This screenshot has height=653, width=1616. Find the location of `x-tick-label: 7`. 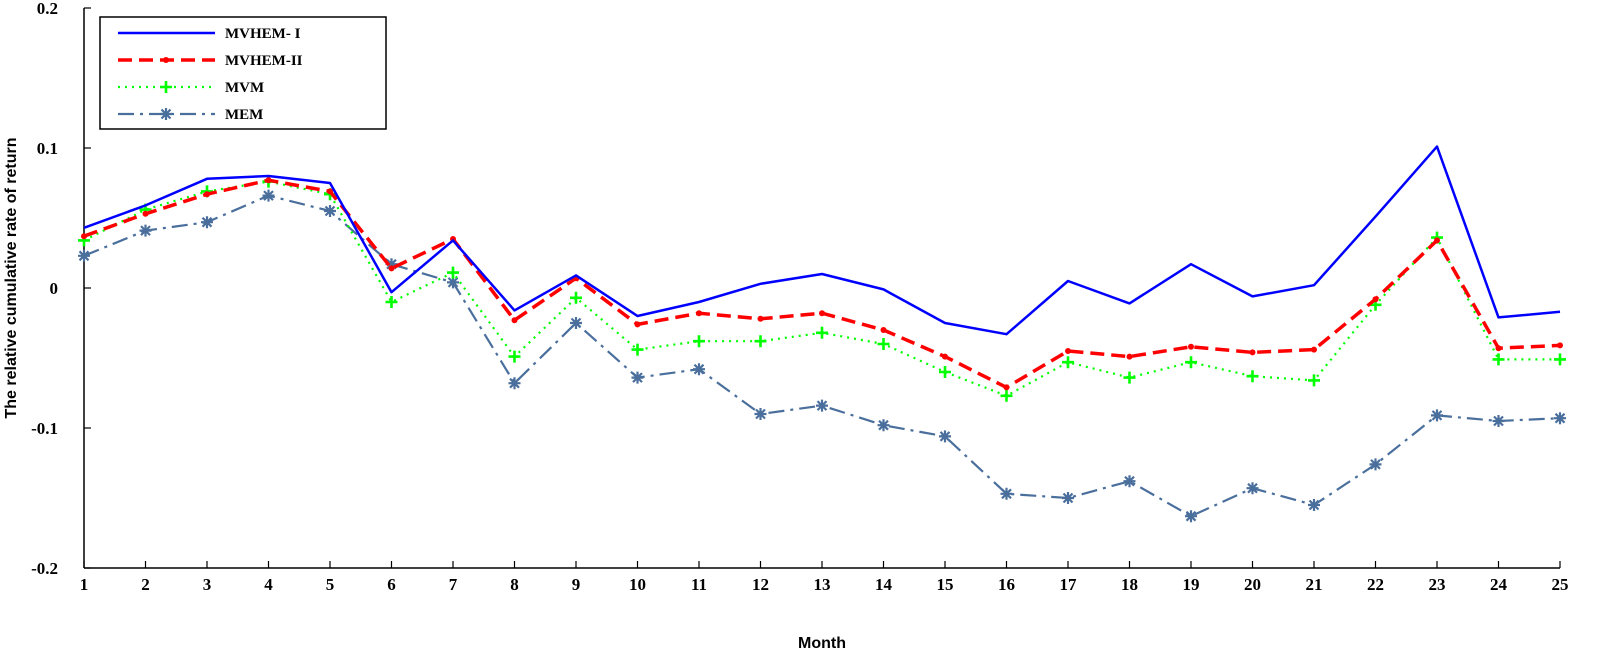

x-tick-label: 7 is located at coordinates (453, 584).